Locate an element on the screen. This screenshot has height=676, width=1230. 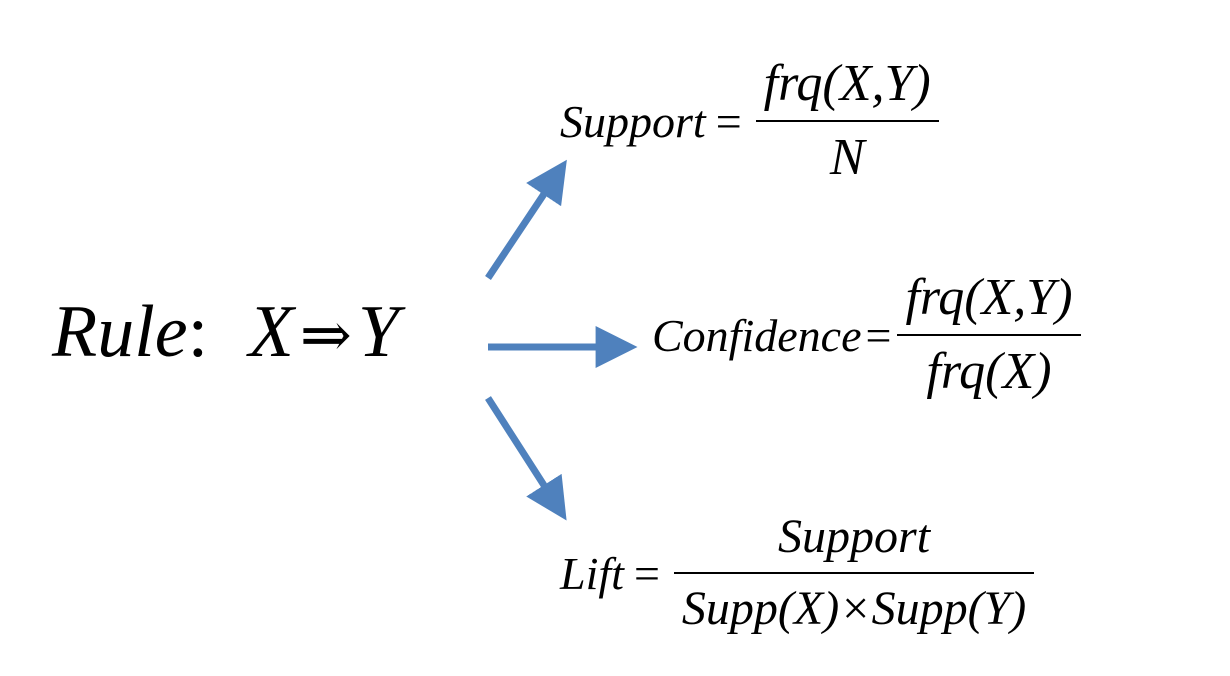
confidence-equals: = is located at coordinates (878, 335).